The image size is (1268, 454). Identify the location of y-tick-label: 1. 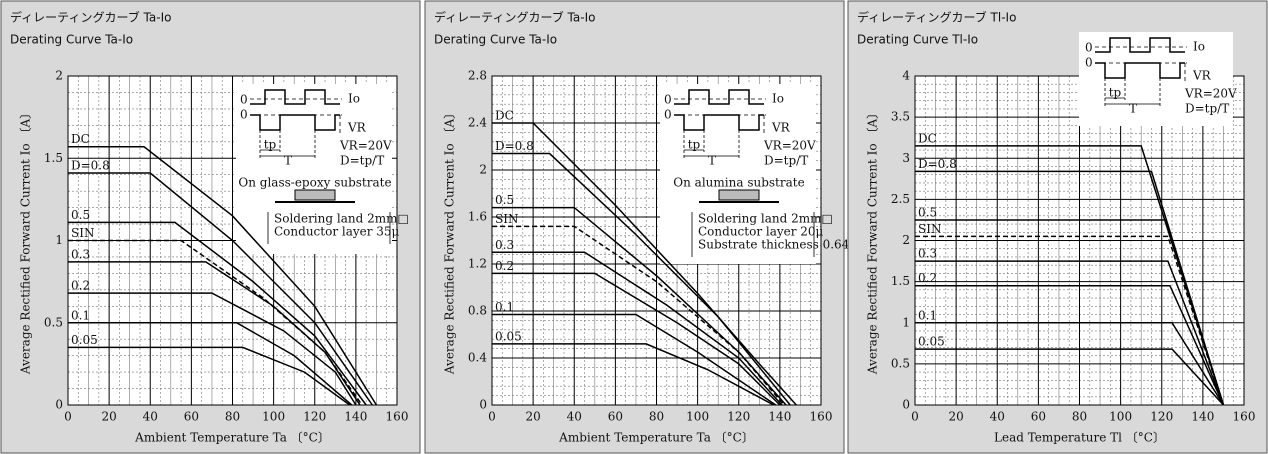
(59, 240).